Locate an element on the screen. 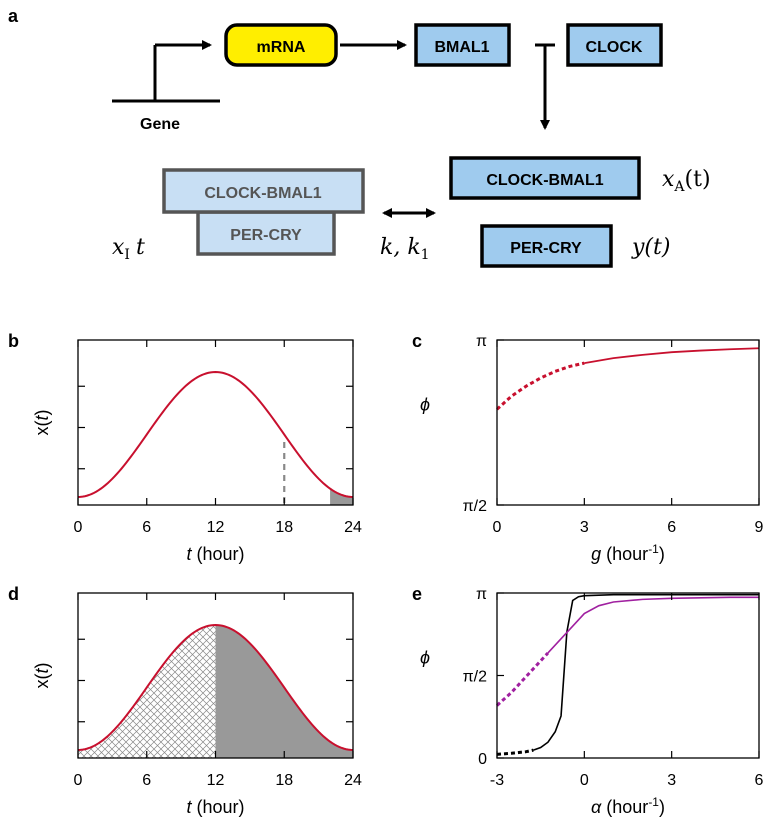  panel-c-ytick-label-1: π is located at coordinates (481, 341).